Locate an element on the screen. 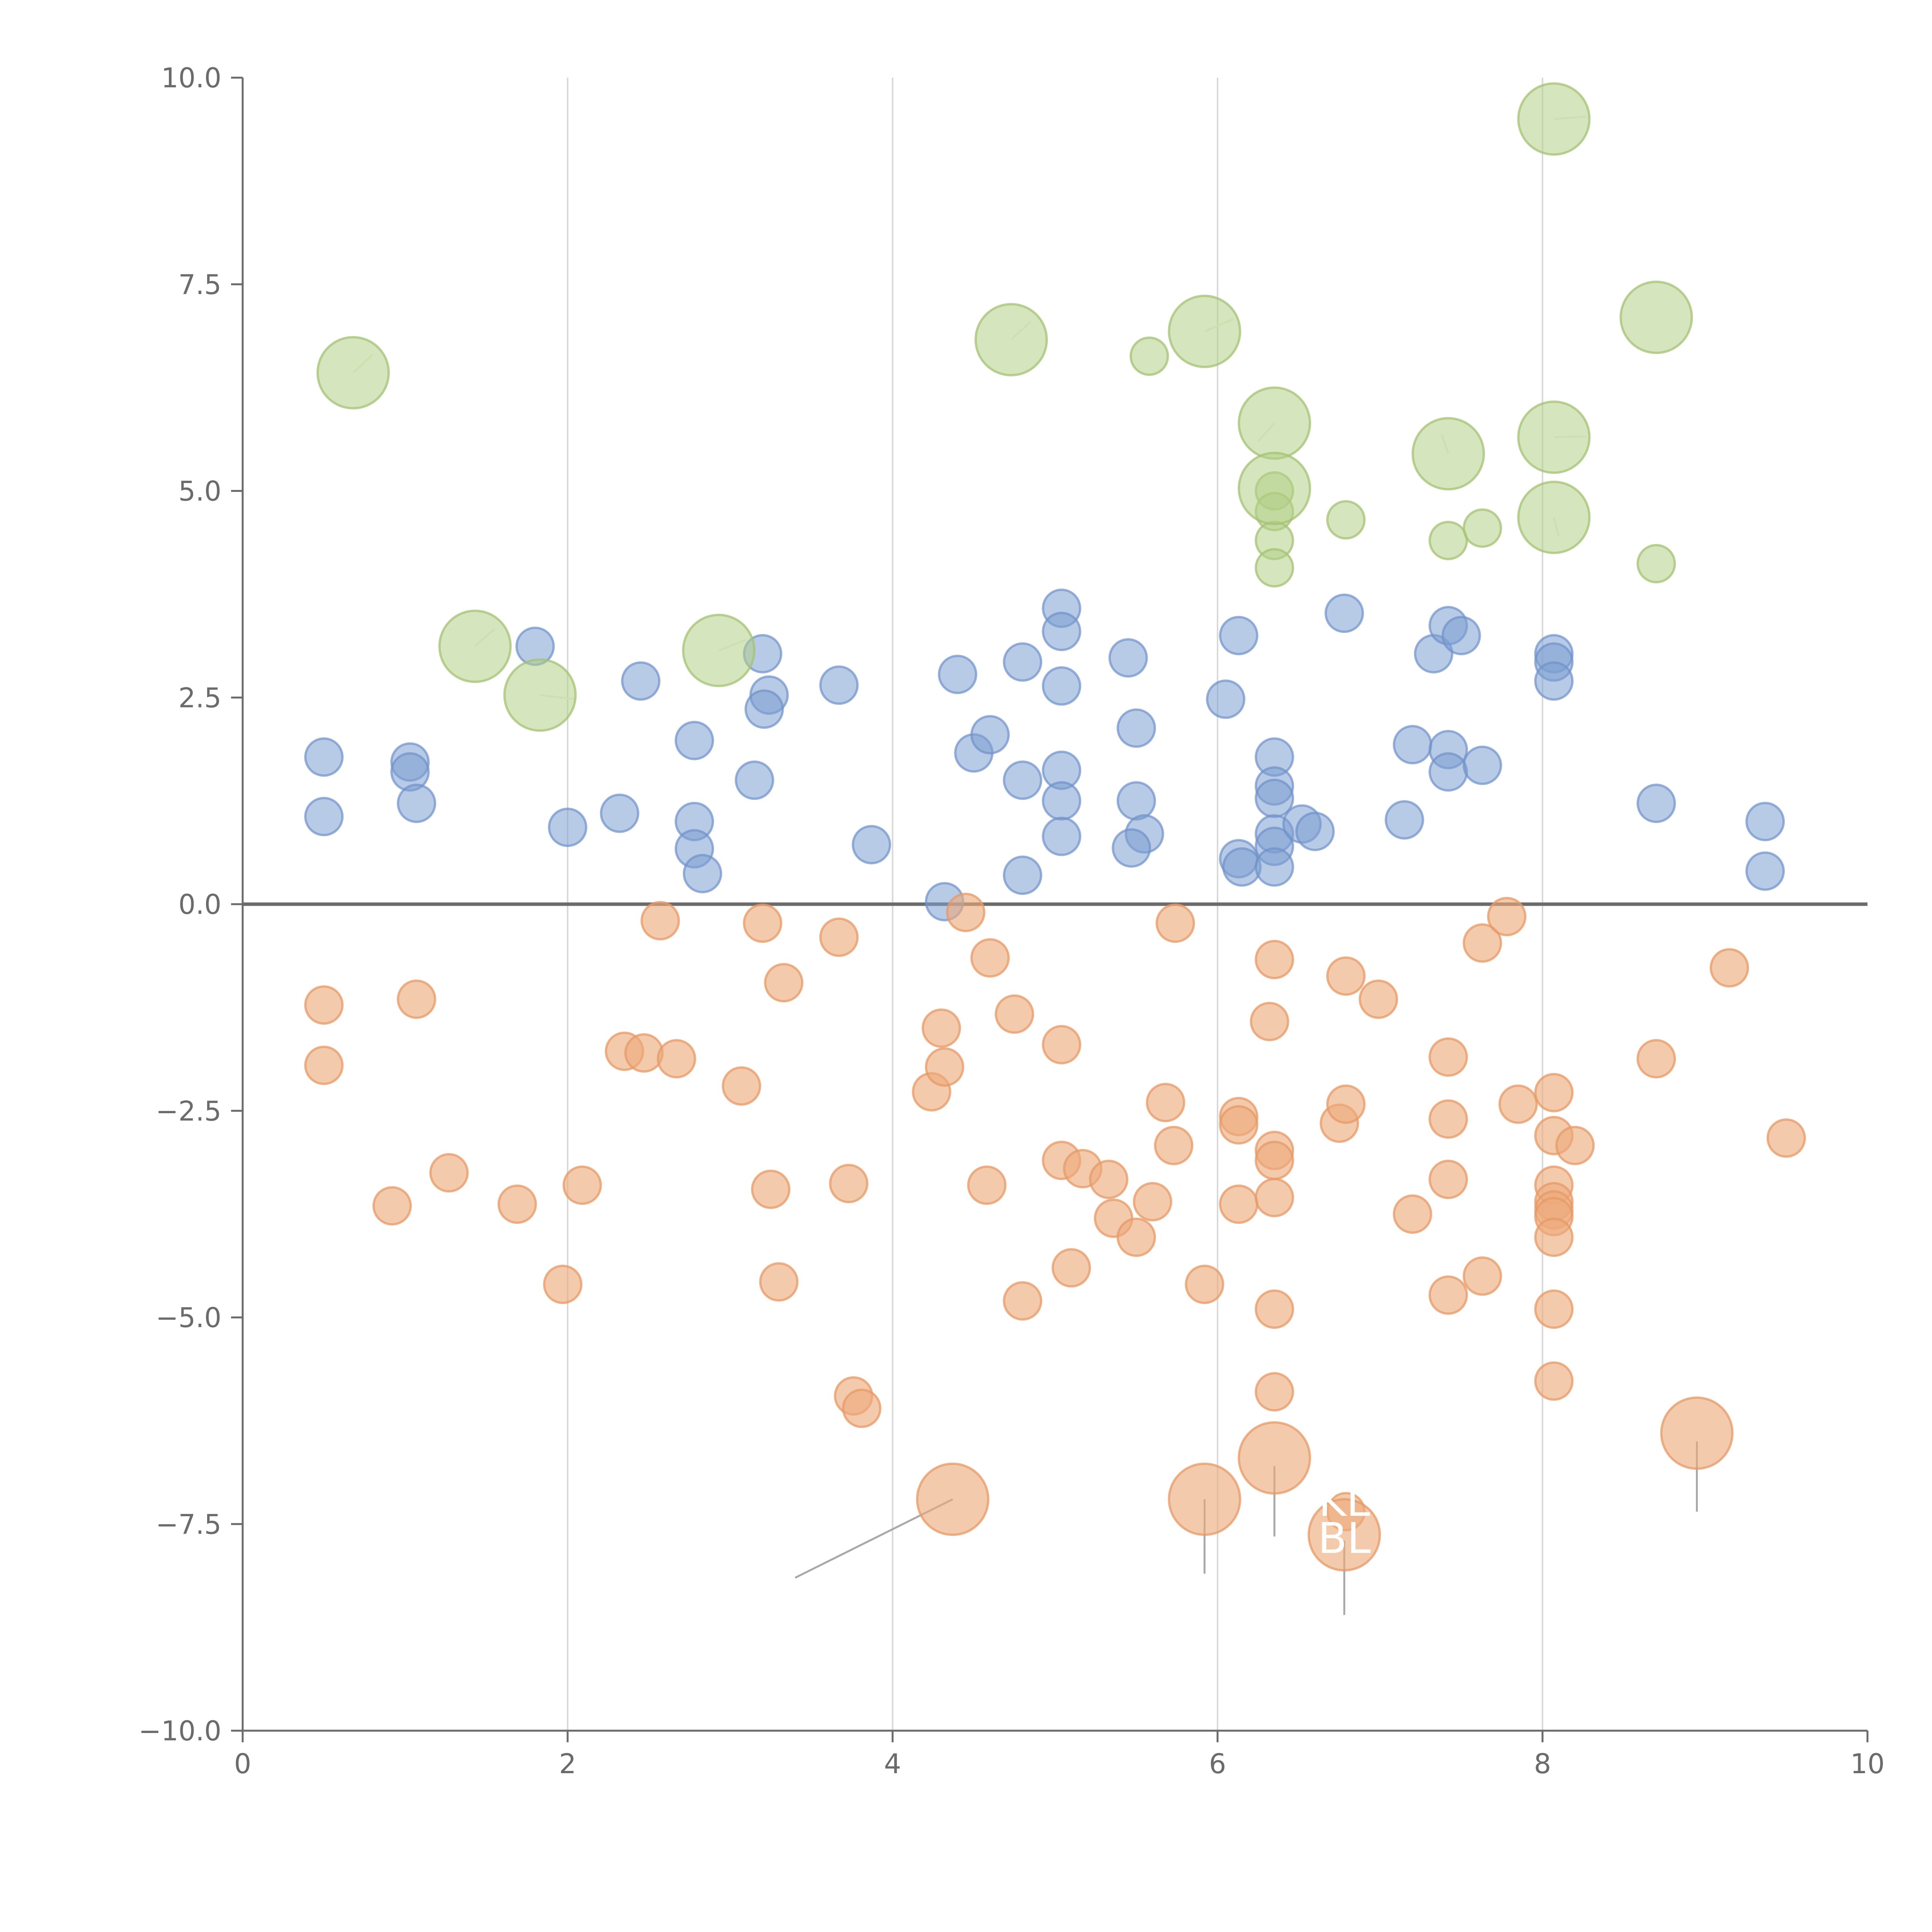  x-tick-label: 6 is located at coordinates (1218, 1764).